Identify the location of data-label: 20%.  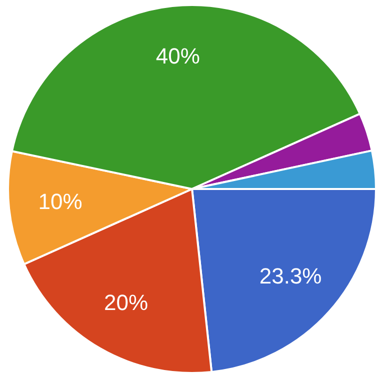
(126, 302).